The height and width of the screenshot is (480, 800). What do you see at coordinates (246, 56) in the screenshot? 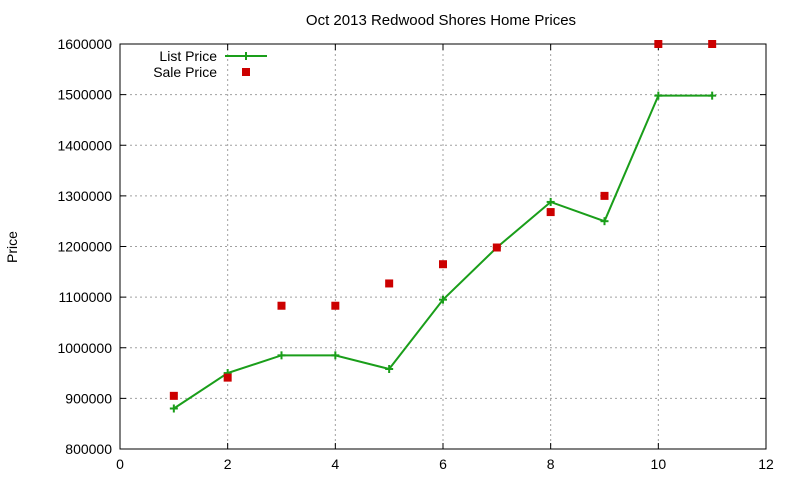
I see `legend-swatch-list-price-marker` at bounding box center [246, 56].